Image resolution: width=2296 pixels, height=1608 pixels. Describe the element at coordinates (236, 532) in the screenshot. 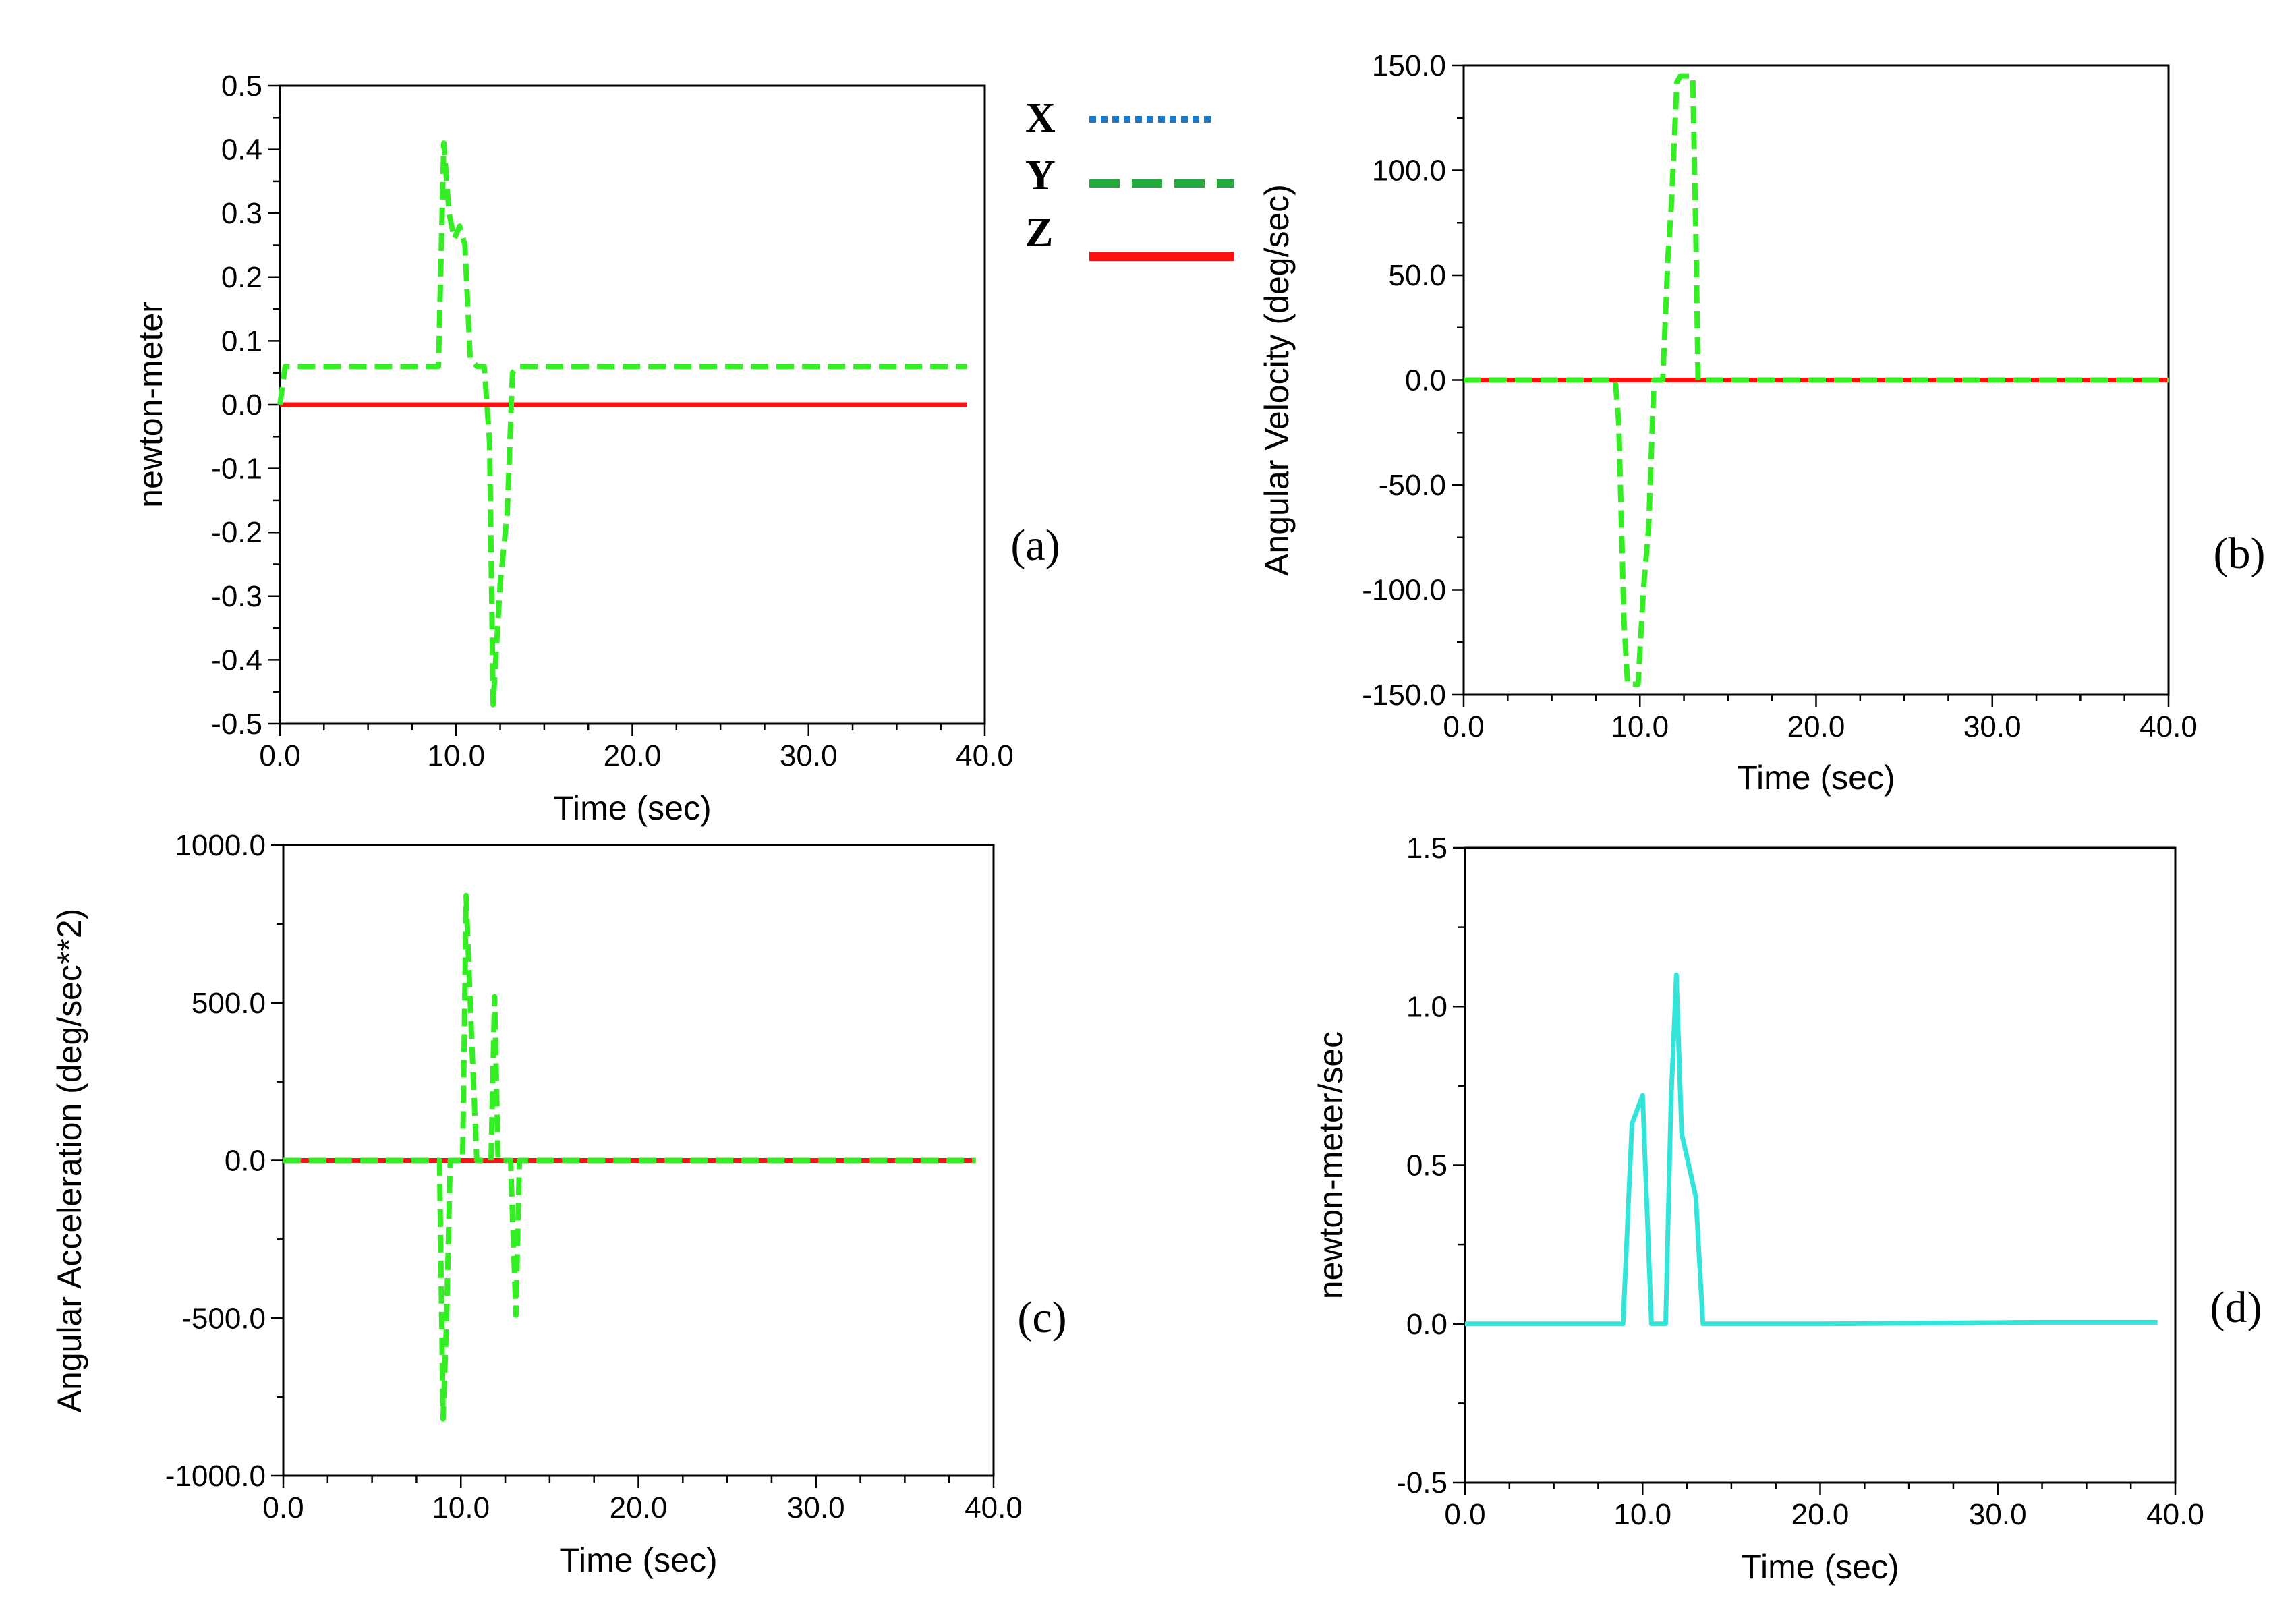

I see `y-tick-label: -0.2` at that location.